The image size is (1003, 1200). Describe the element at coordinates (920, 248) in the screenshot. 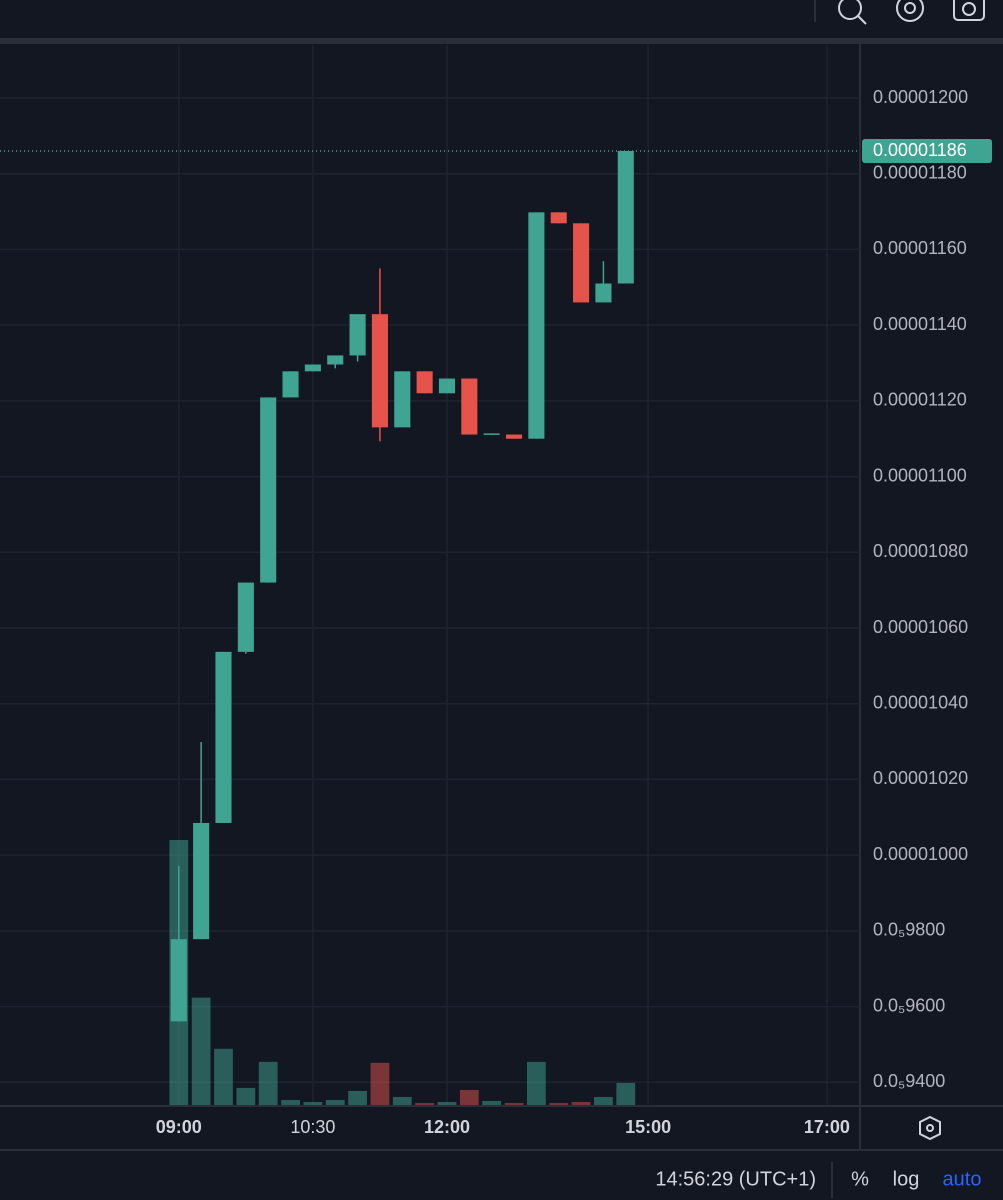

I see `y-tick-label: 0.00001160` at that location.